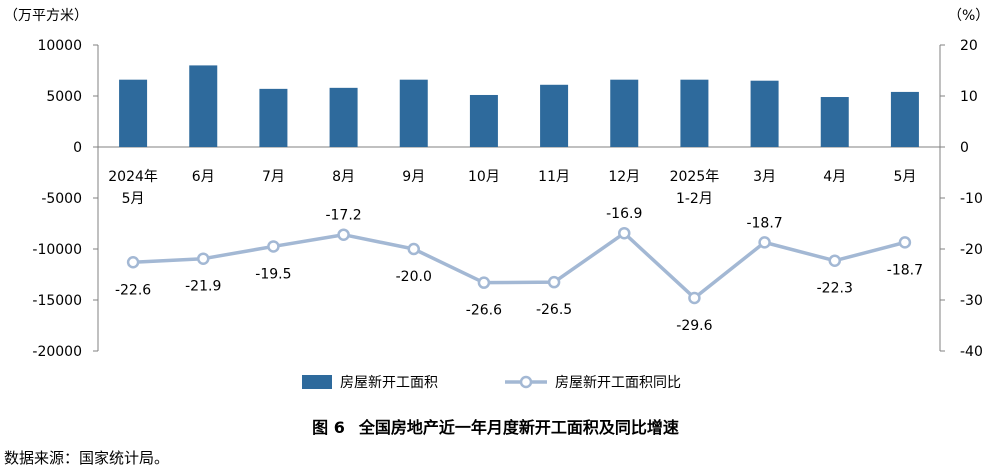 Image resolution: width=991 pixels, height=473 pixels. What do you see at coordinates (971, 199) in the screenshot?
I see `right-tick-label: -10` at bounding box center [971, 199].